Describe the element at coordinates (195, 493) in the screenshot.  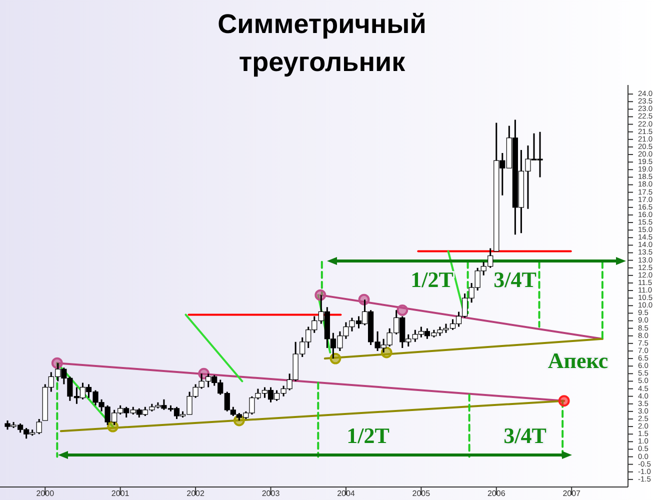
I see `x-tick-label: 2002` at that location.